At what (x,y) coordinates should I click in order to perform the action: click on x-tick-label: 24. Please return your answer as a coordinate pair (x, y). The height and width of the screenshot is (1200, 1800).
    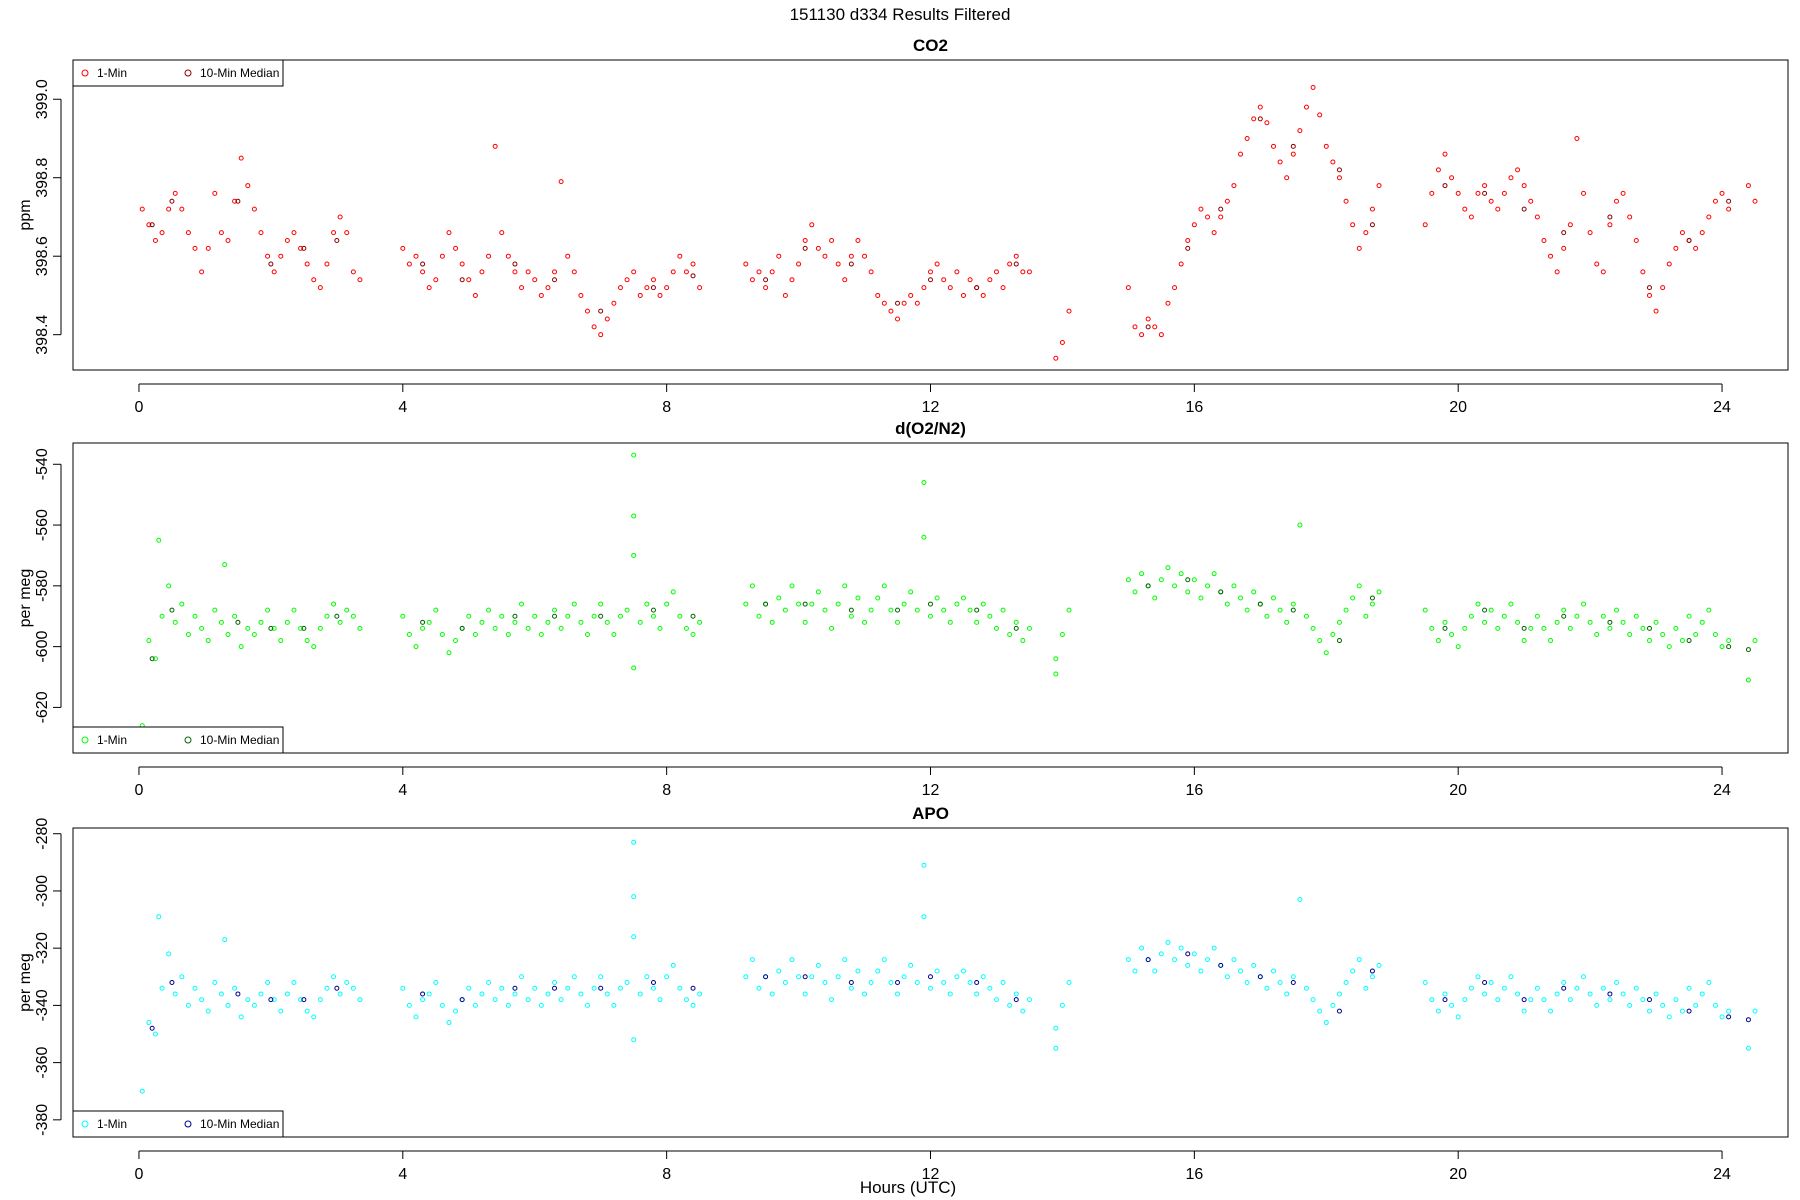
    Looking at the image, I should click on (1722, 407).